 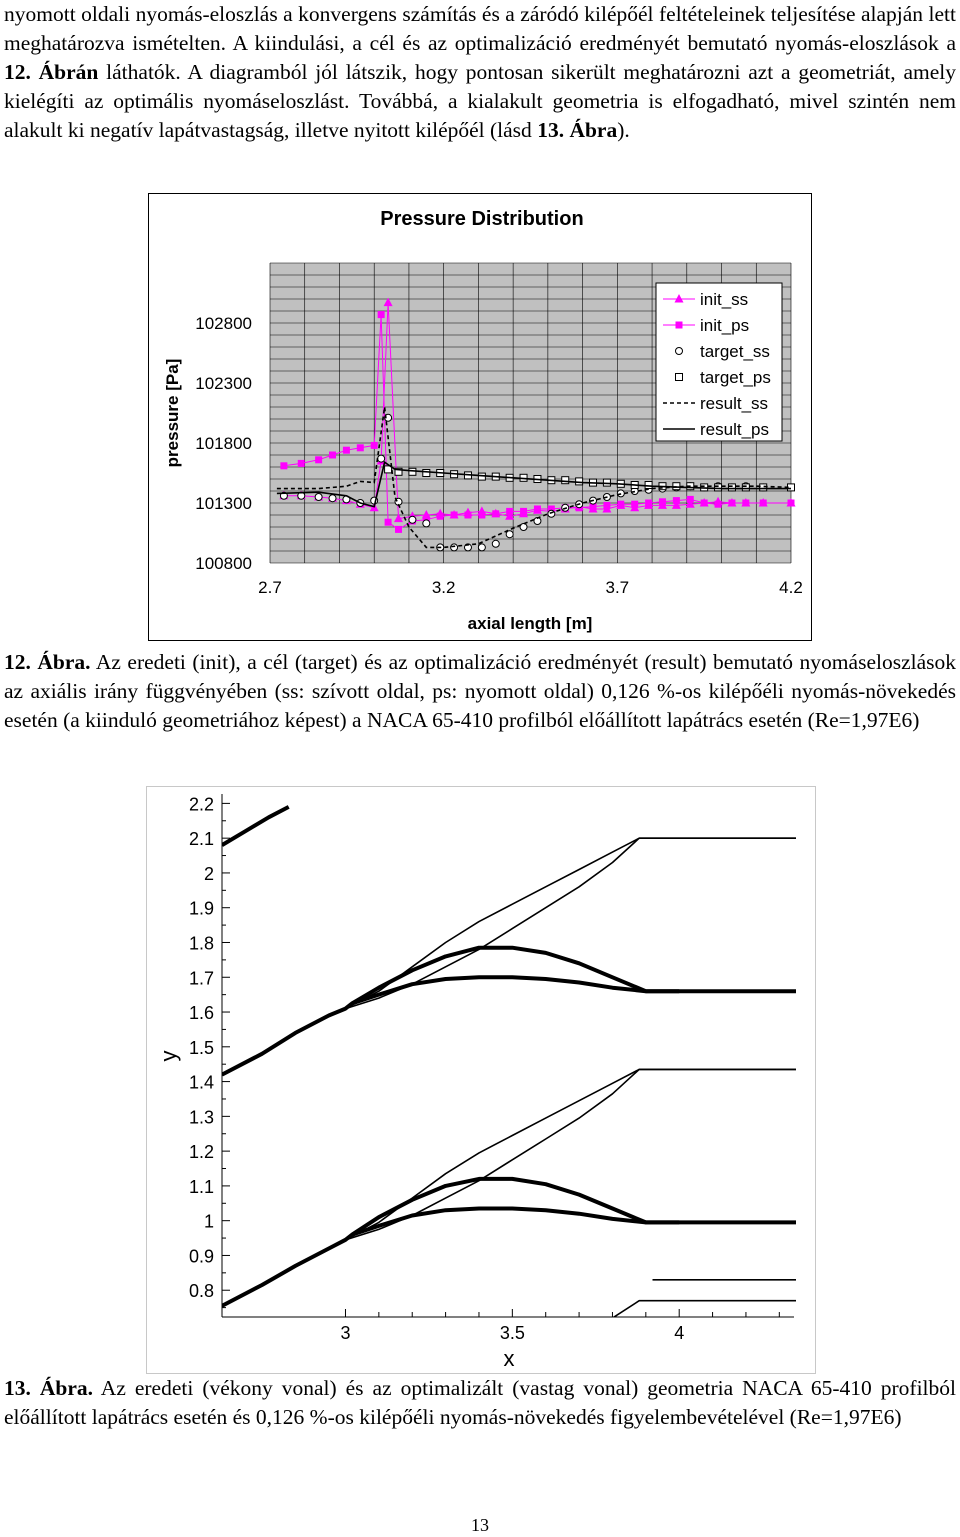 I want to click on y-tick-label: 101800, so click(x=223, y=443).